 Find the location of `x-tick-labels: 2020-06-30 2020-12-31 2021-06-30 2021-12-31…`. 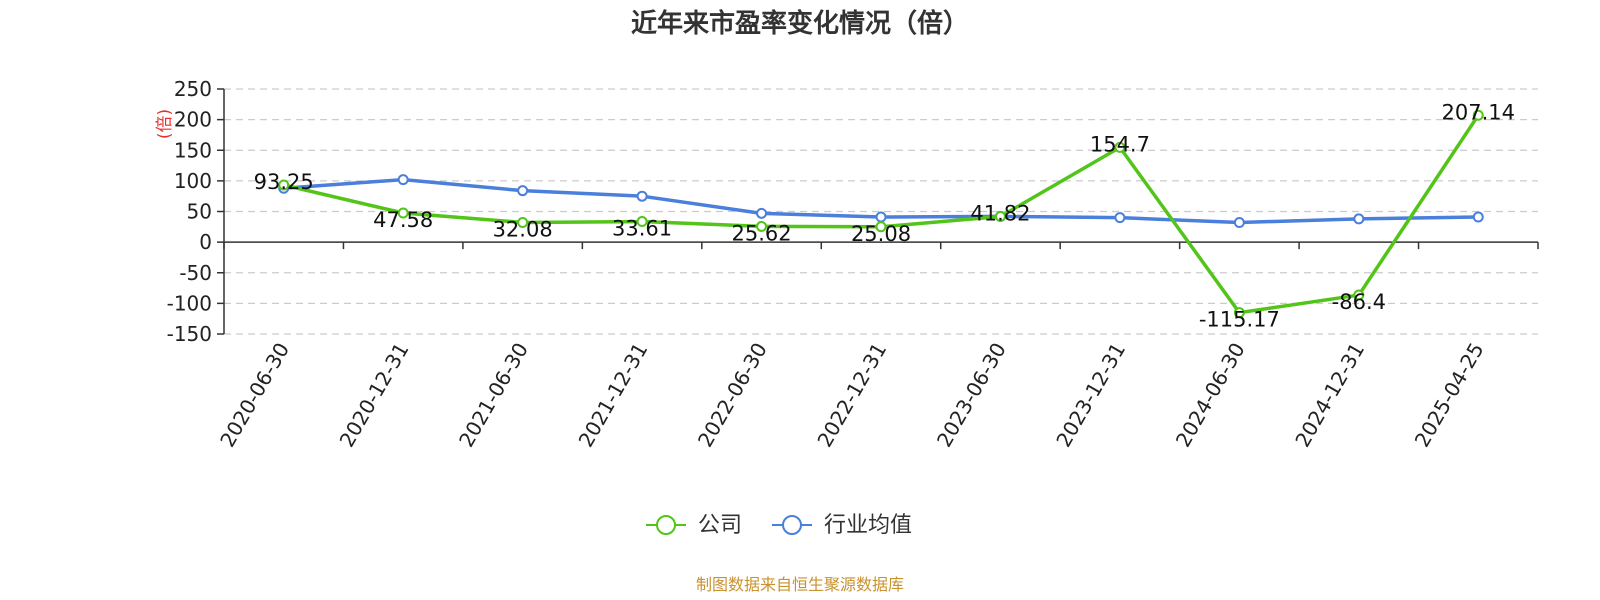

x-tick-labels: 2020-06-30 2020-12-31 2021-06-30 2021-12-31… is located at coordinates (851, 395).